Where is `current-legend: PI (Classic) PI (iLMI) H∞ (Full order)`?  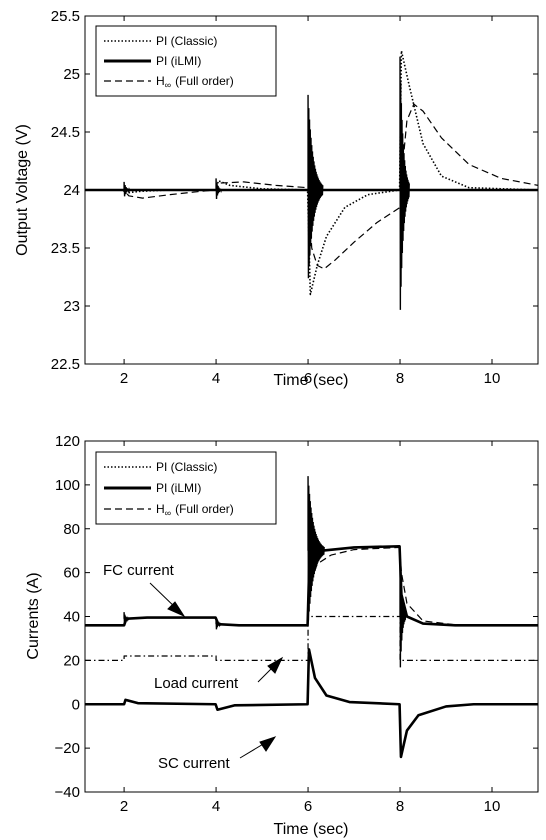
current-legend: PI (Classic) PI (iLMI) H∞ (Full order) is located at coordinates (186, 488).